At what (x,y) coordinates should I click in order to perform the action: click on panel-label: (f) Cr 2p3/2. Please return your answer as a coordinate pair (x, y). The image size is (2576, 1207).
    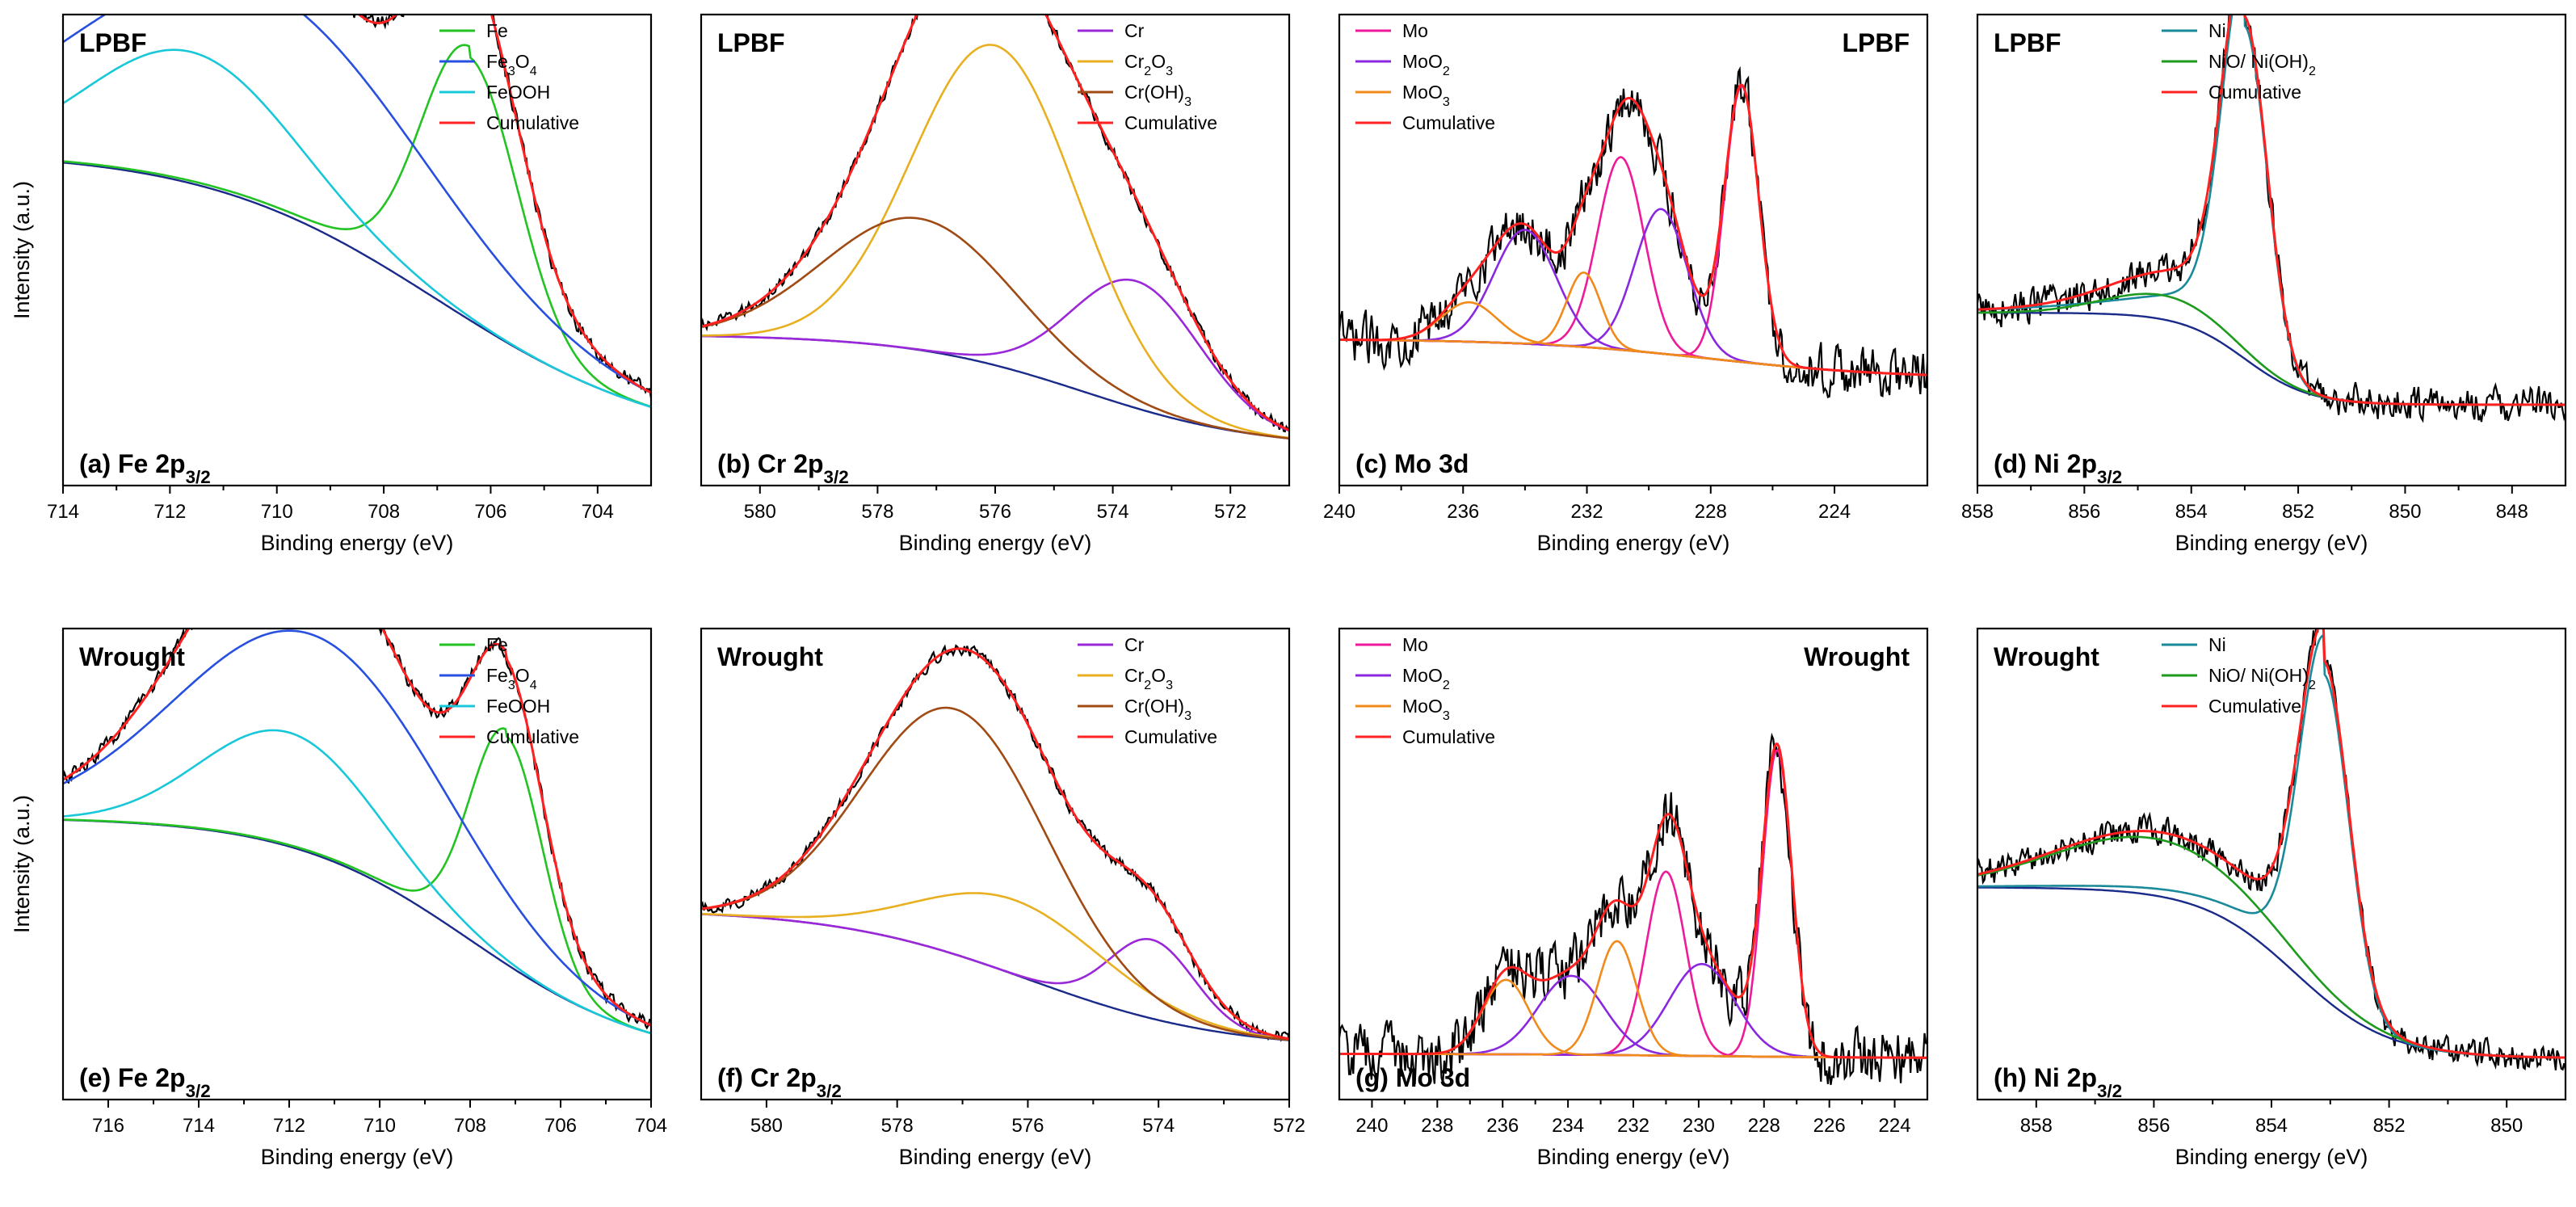
    Looking at the image, I should click on (780, 1082).